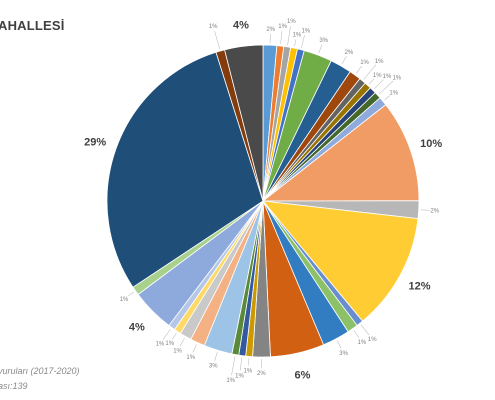 Image resolution: width=495 pixels, height=400 pixels. Describe the element at coordinates (302, 376) in the screenshot. I see `slice-data-label: 6%` at that location.